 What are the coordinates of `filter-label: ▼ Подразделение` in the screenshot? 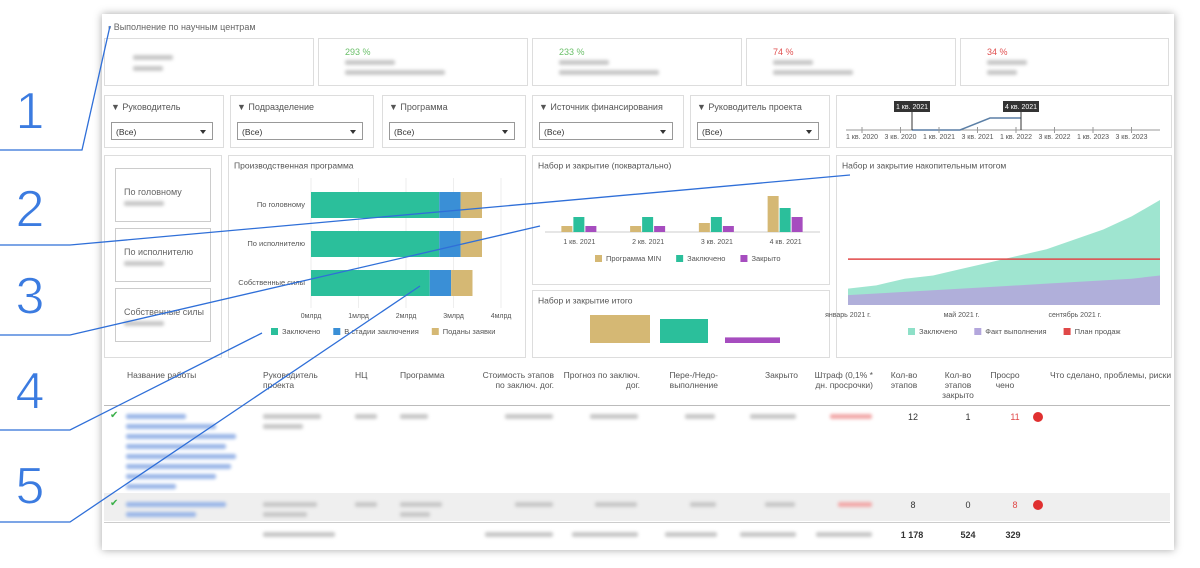 It's located at (276, 107).